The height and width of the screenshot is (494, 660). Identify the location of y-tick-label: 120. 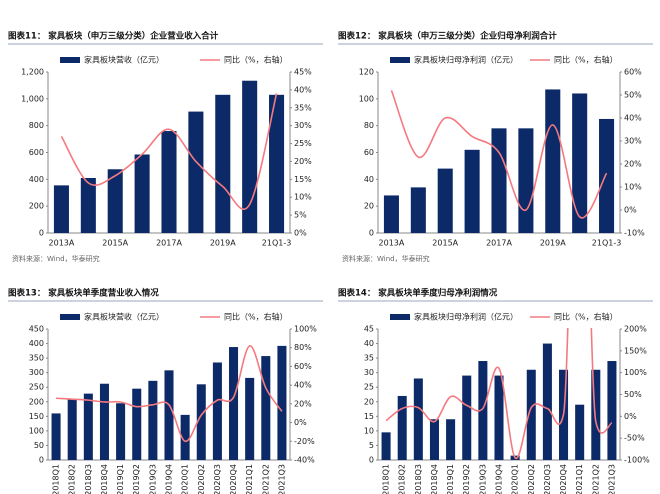
(366, 72).